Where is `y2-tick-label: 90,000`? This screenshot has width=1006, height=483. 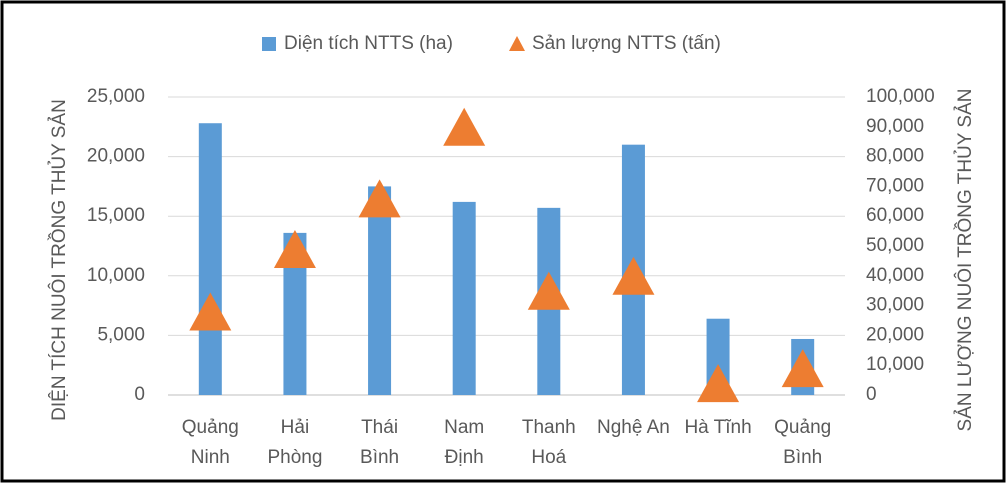
y2-tick-label: 90,000 is located at coordinates (895, 126).